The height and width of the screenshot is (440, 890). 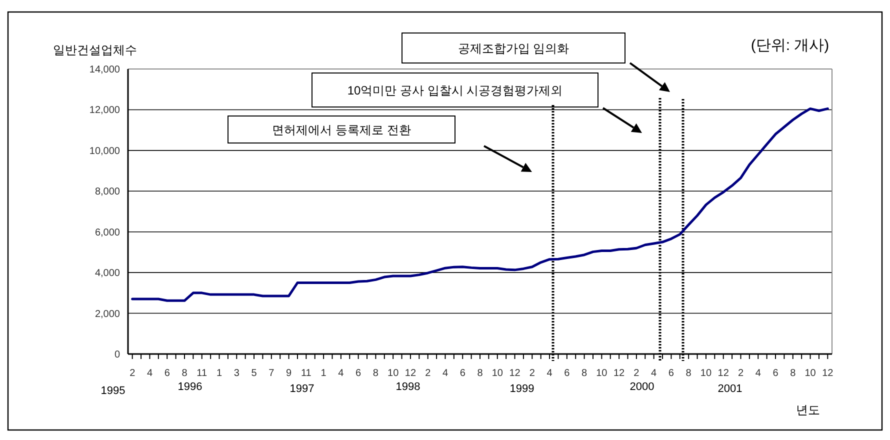 I want to click on text: 1996, so click(x=190, y=387).